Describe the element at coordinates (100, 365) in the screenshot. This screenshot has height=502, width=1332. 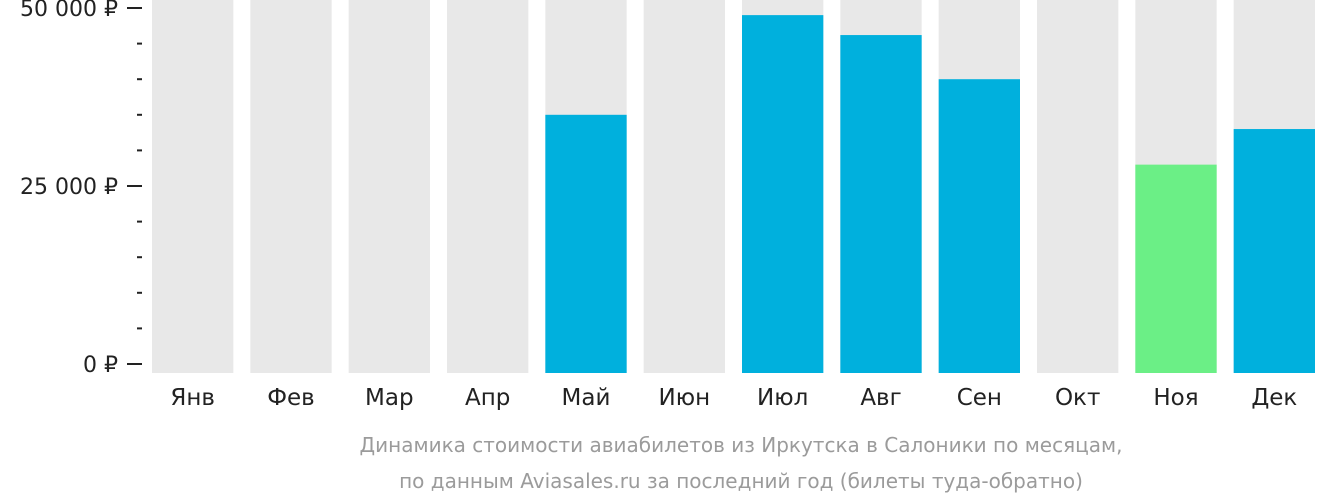
I see `y-tick-label: 0 ₽` at that location.